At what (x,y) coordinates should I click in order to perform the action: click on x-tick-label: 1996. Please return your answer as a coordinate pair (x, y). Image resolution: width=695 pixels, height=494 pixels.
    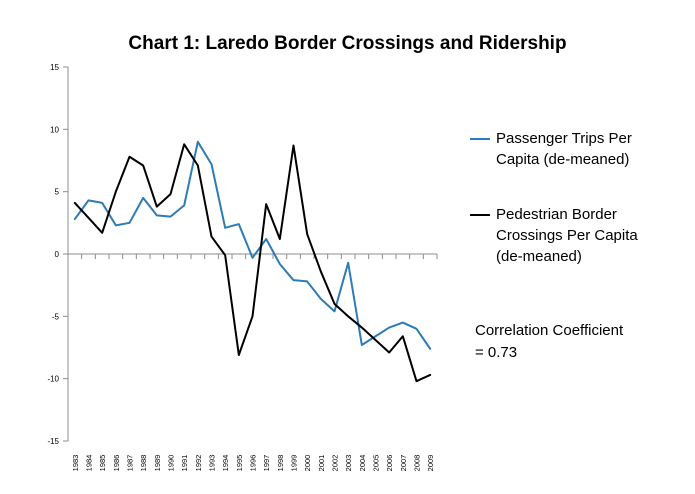
    Looking at the image, I should click on (253, 463).